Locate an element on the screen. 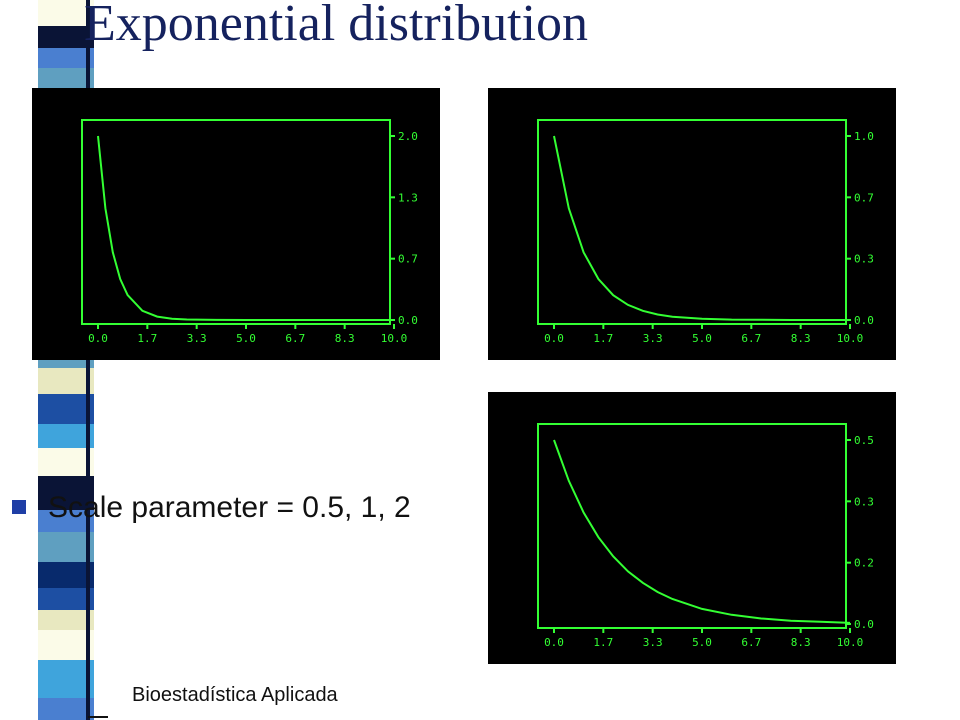 Image resolution: width=960 pixels, height=720 pixels. slide-title: Exponential distribution is located at coordinates (336, 26).